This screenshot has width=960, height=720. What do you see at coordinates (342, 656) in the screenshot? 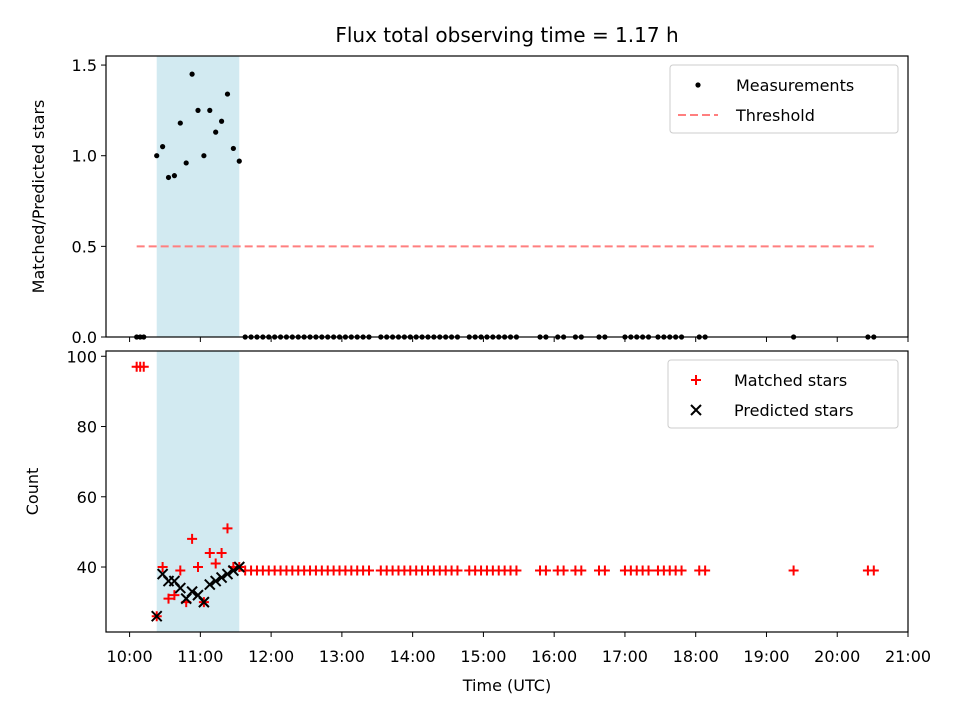
I see `x-tick-label: 13:00` at bounding box center [342, 656].